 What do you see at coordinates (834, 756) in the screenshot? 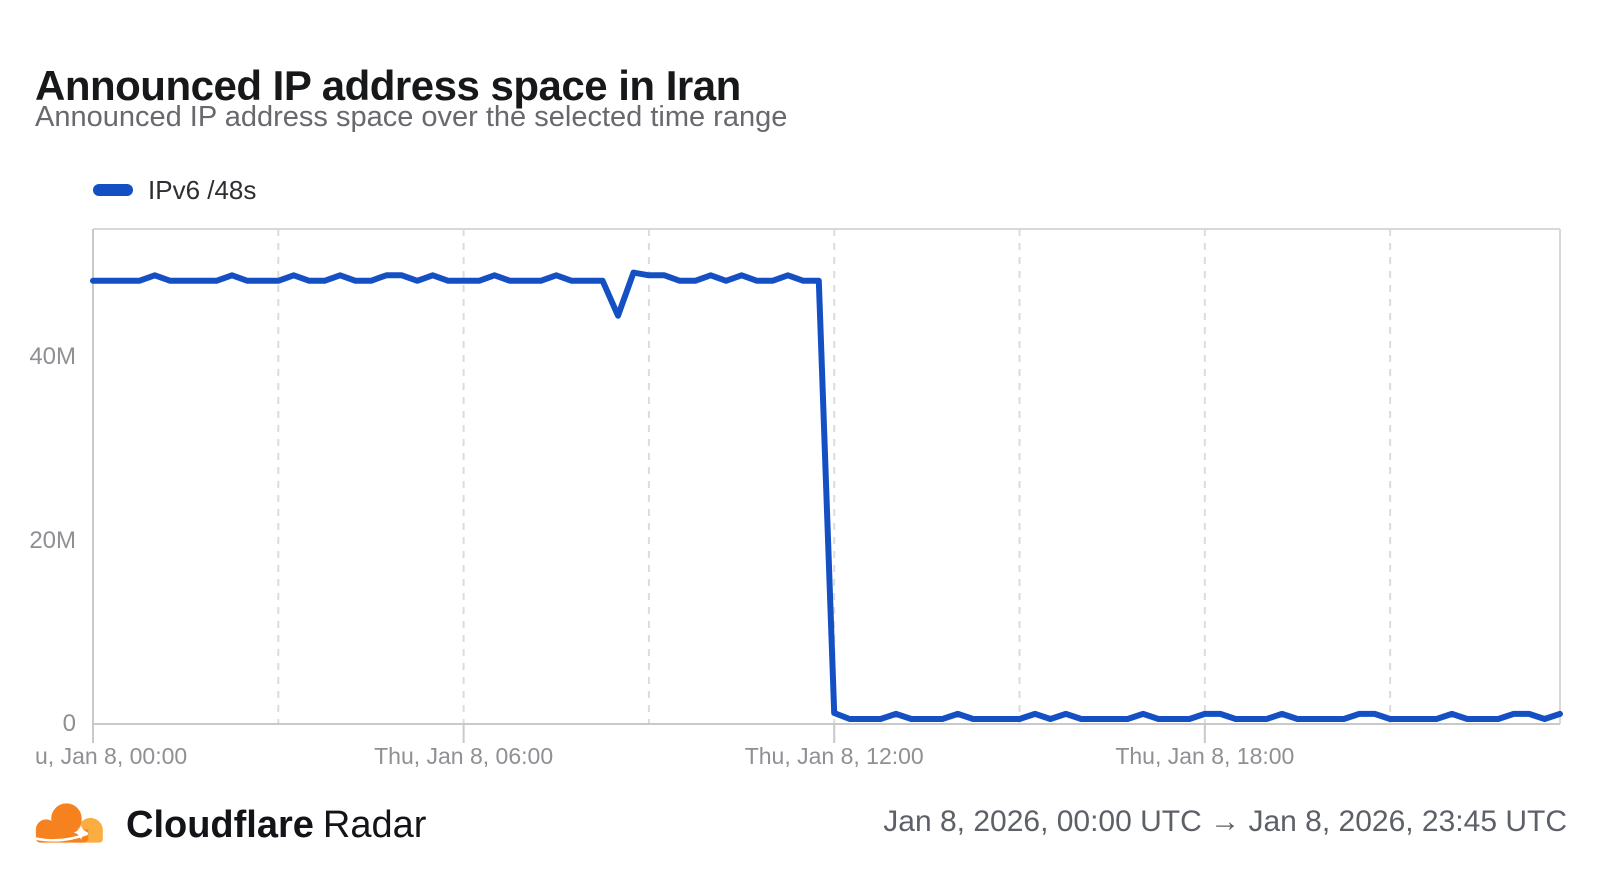
I see `x-tick-label: Thu, Jan 8, 12:00` at bounding box center [834, 756].